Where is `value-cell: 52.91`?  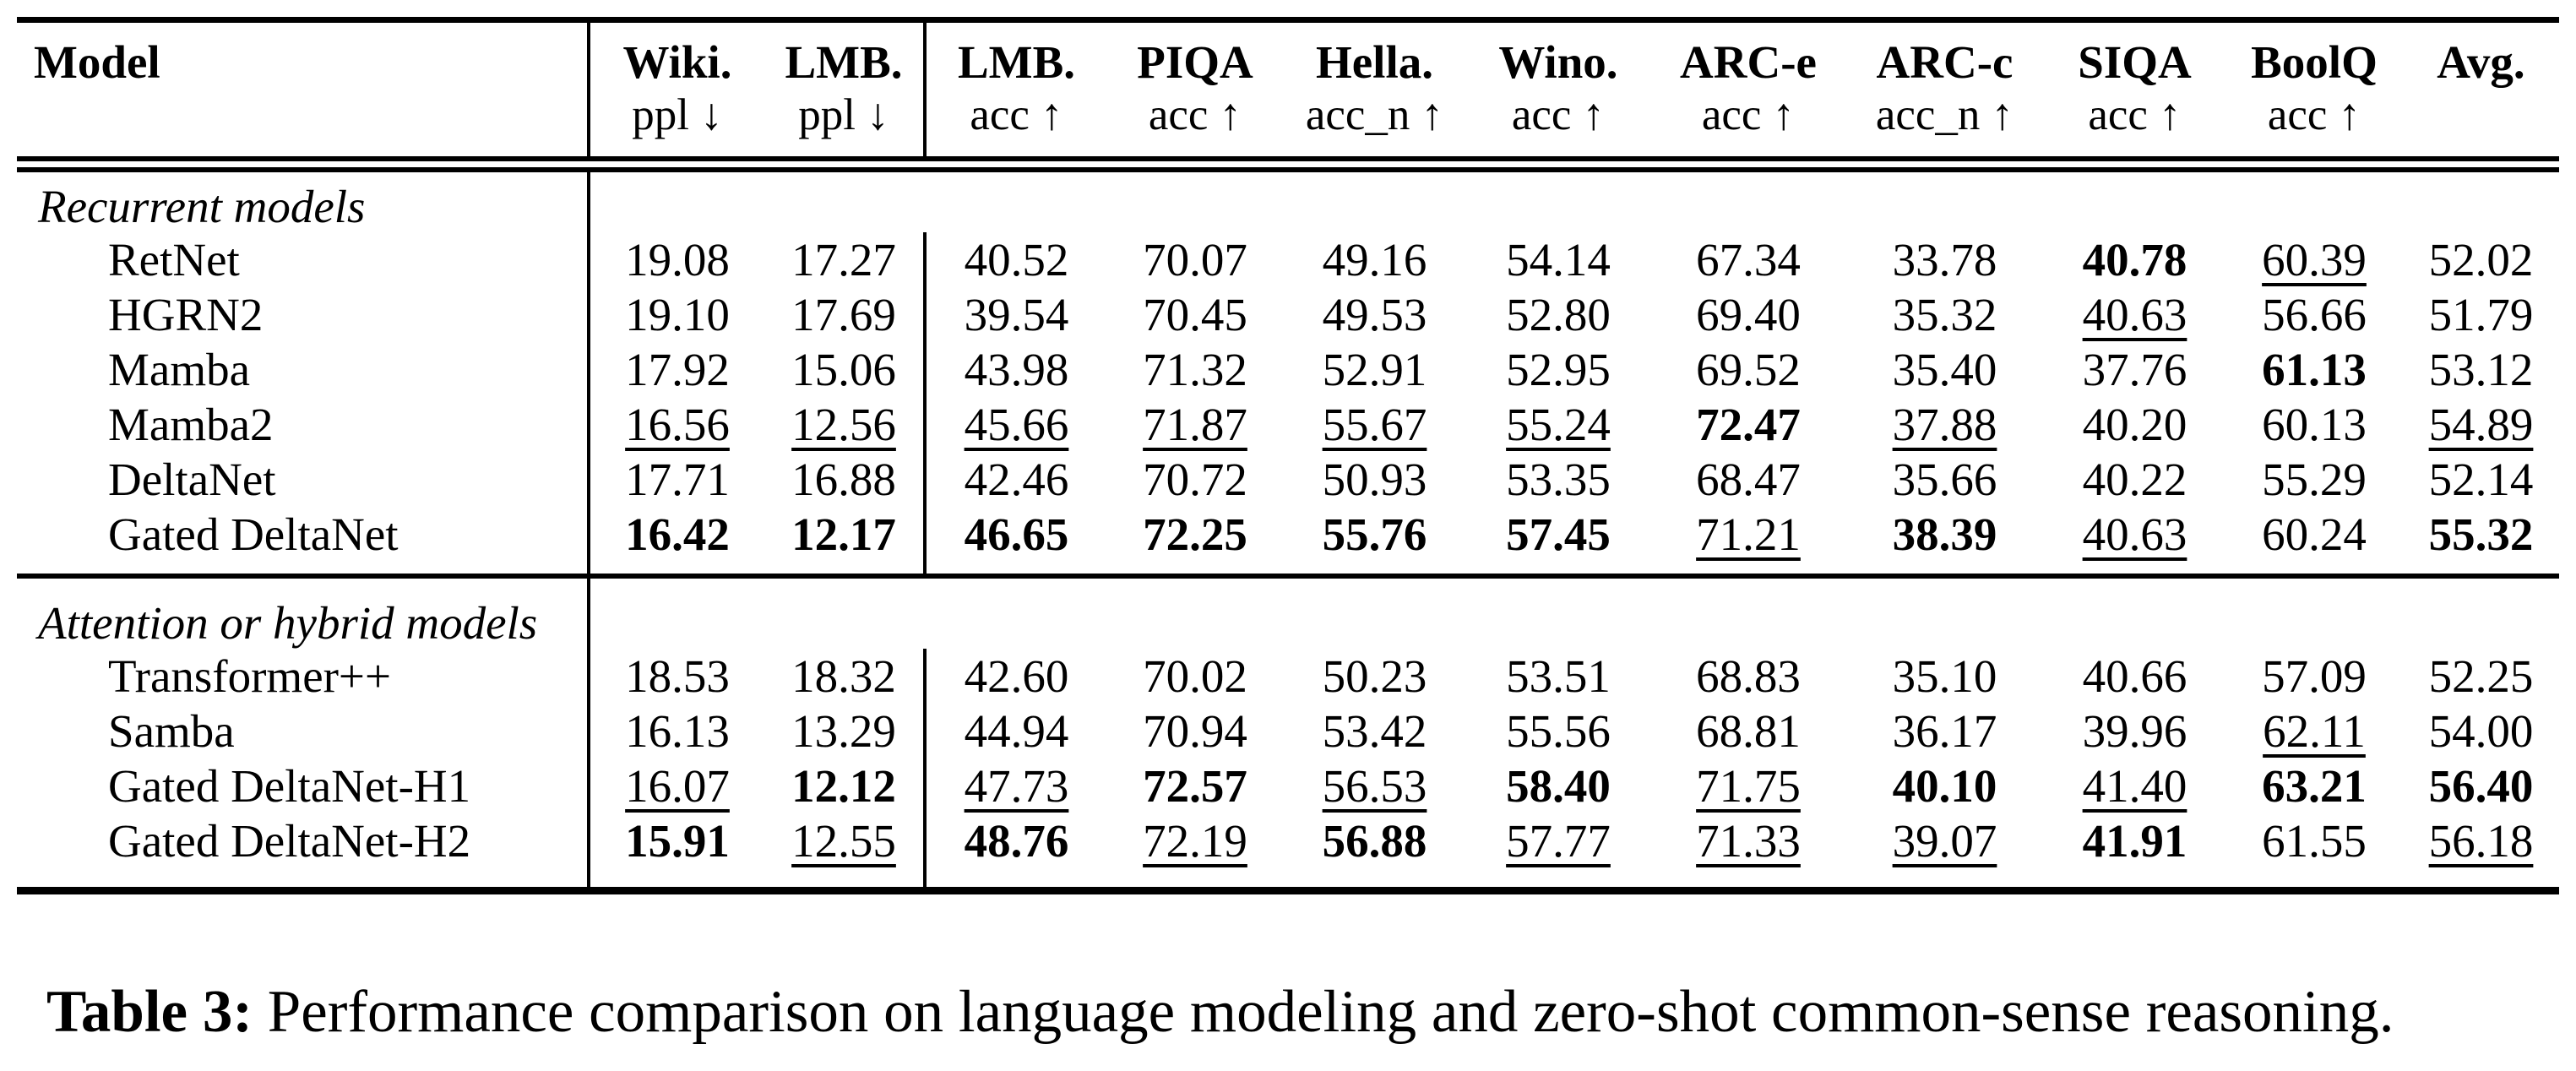 value-cell: 52.91 is located at coordinates (1374, 369).